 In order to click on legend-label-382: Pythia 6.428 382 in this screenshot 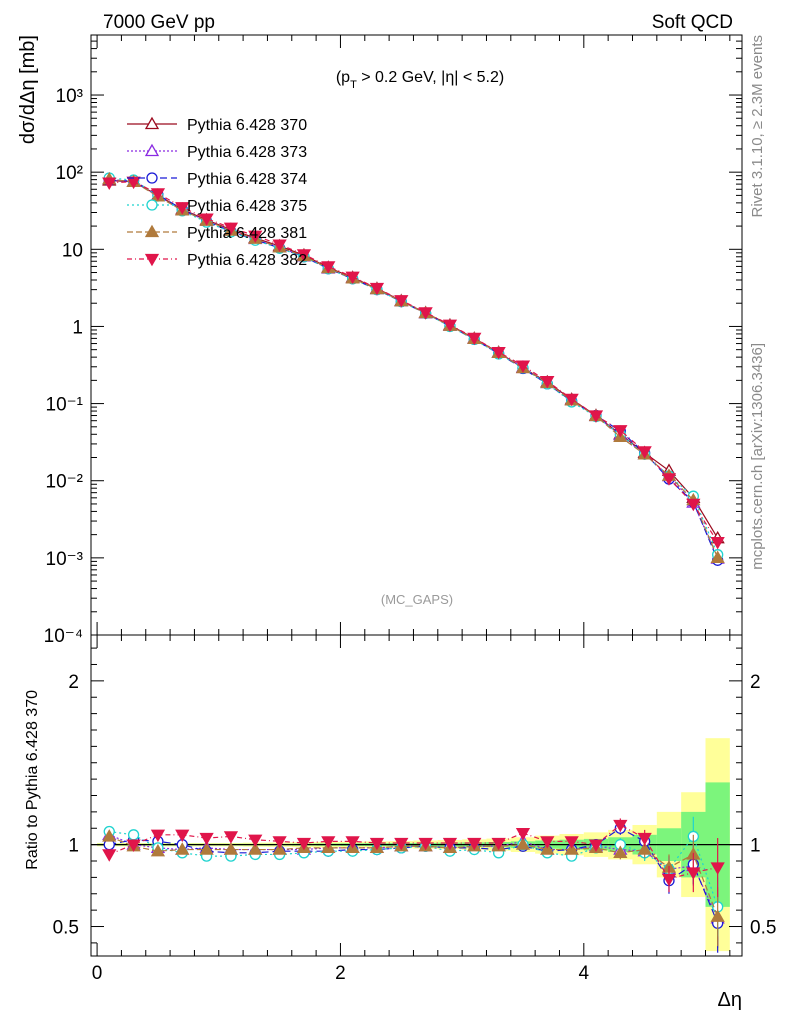, I will do `click(247, 260)`.